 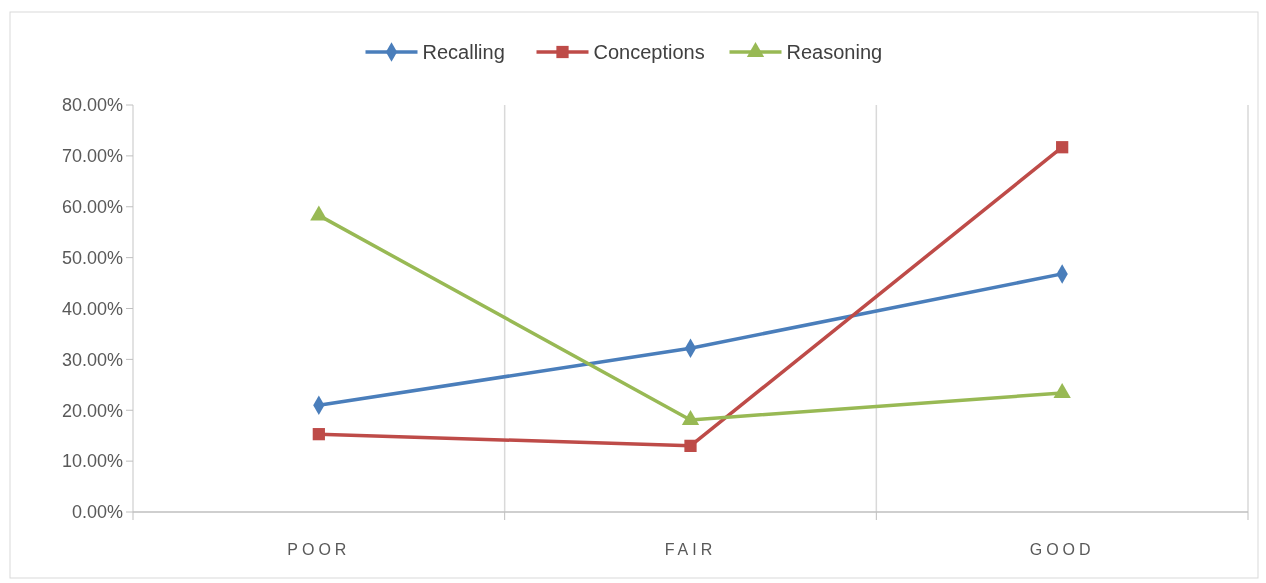 What do you see at coordinates (92, 410) in the screenshot?
I see `y-tick-label: 20.00%` at bounding box center [92, 410].